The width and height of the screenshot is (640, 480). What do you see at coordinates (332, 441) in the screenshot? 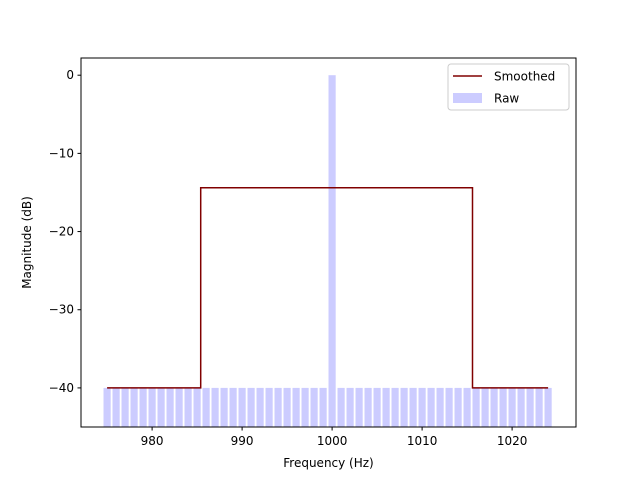
I see `x-tick-label: 1000` at bounding box center [332, 441].